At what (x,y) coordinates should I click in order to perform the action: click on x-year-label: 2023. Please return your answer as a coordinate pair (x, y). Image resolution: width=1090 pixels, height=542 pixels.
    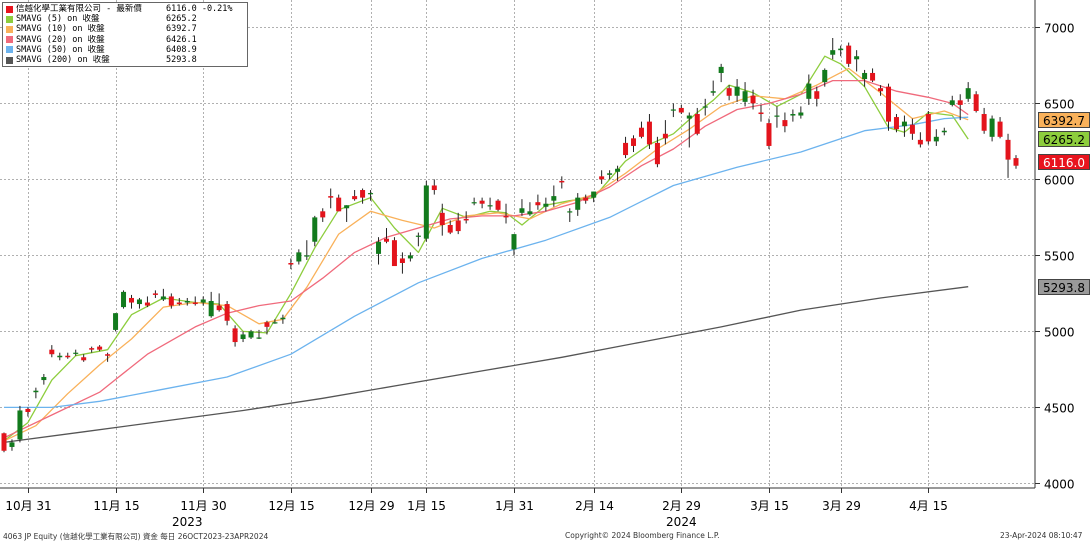
    Looking at the image, I should click on (187, 522).